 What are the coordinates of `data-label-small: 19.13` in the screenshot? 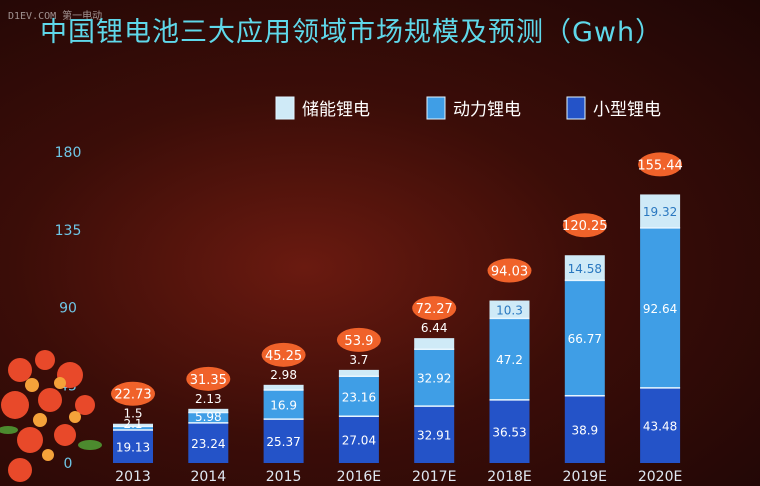 It's located at (133, 447).